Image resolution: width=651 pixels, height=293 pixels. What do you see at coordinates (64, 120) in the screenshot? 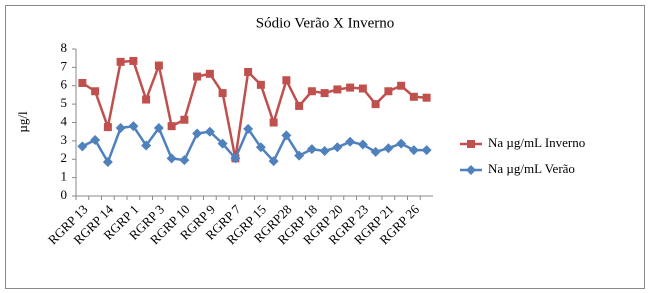
I see `y-tick-label: 4` at bounding box center [64, 120].